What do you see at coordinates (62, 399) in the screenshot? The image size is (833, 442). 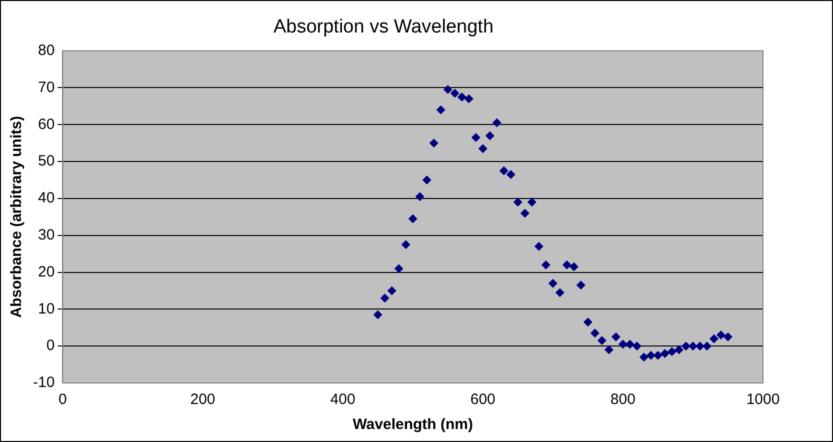 I see `x-tick-label: 0` at bounding box center [62, 399].